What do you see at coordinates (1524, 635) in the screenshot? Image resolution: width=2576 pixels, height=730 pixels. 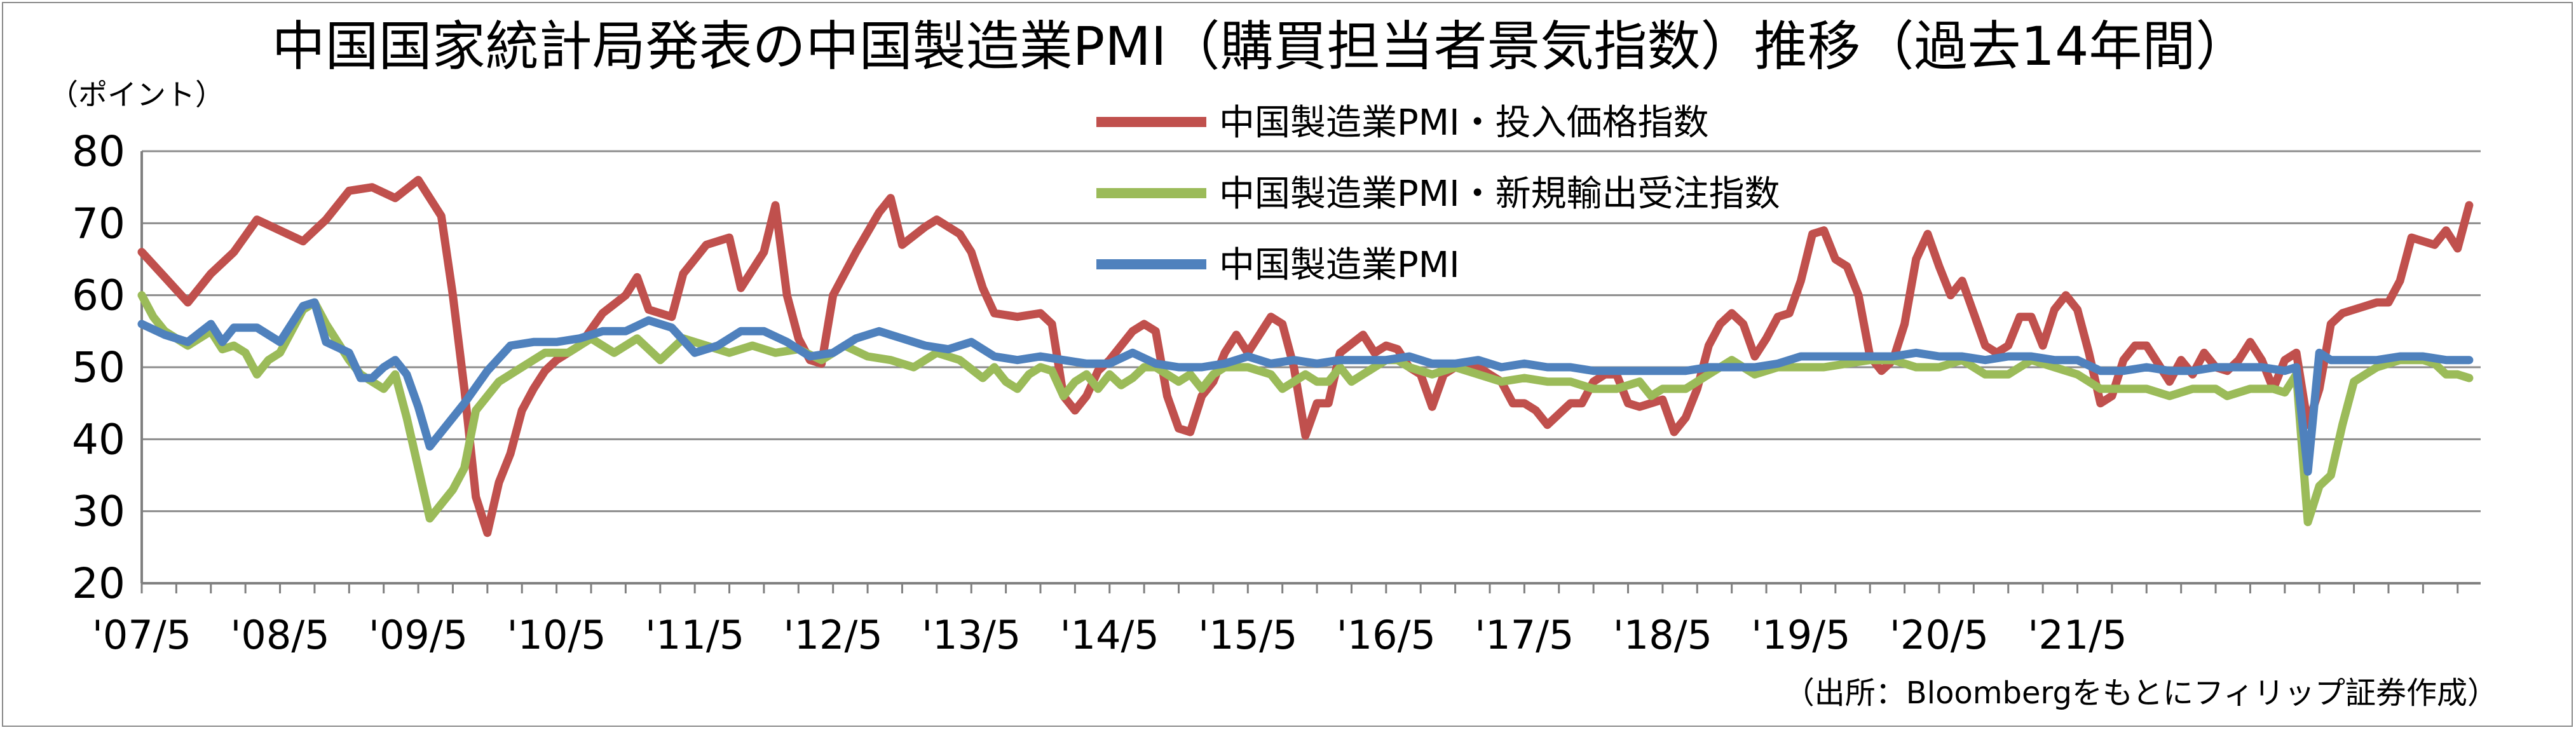 I see `x-tick-label: '17/5` at bounding box center [1524, 635].